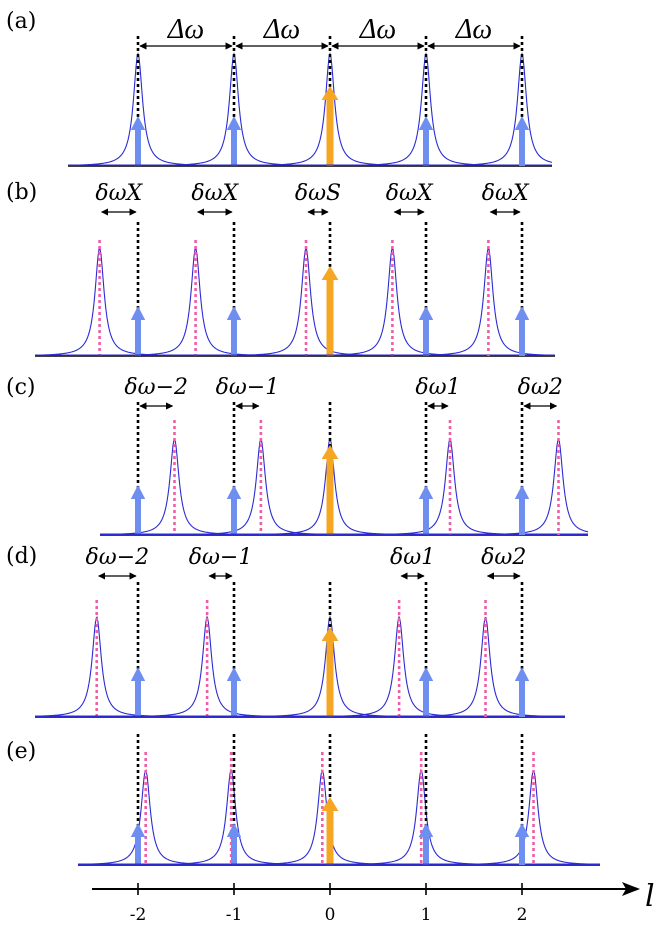 The image size is (660, 931). I want to click on l-axis-variable: l, so click(650, 896).